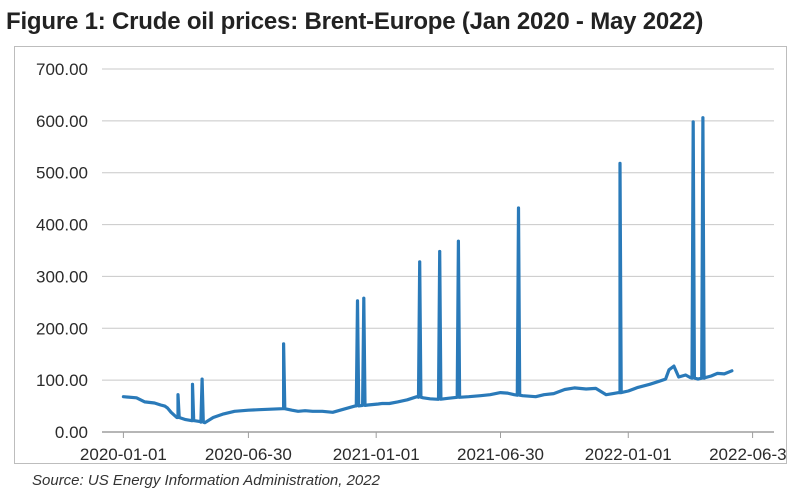 The width and height of the screenshot is (800, 497). What do you see at coordinates (62, 380) in the screenshot?
I see `y-tick-label: 100.00` at bounding box center [62, 380].